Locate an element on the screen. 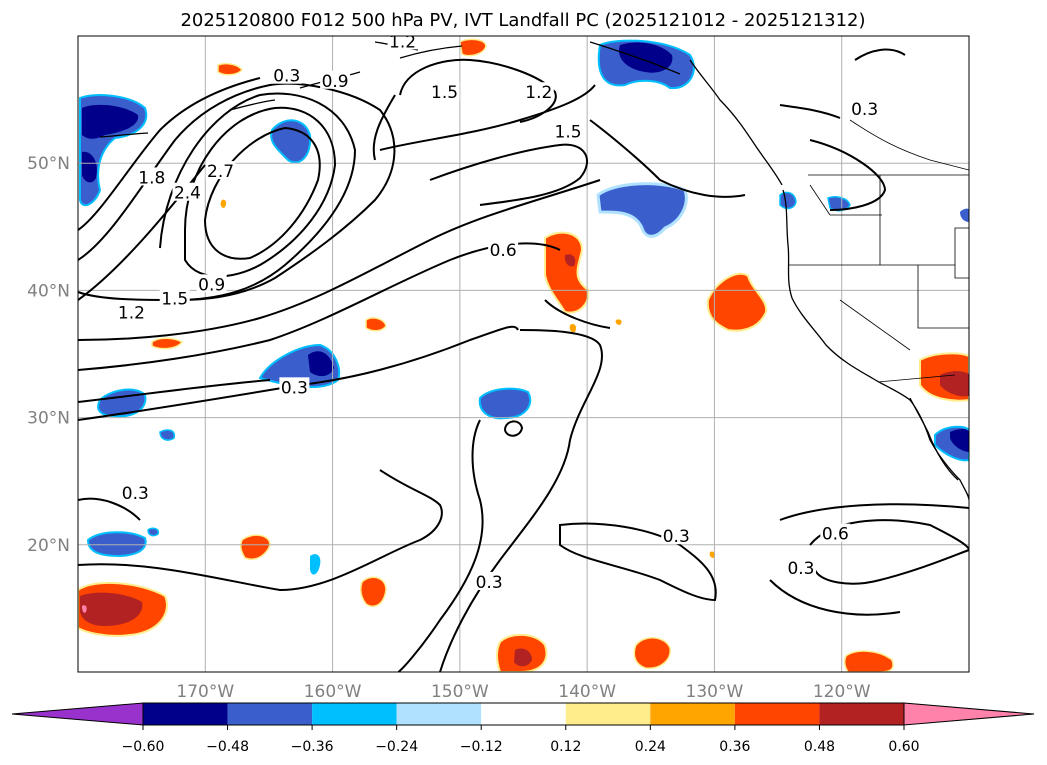 The width and height of the screenshot is (1047, 765). lon-tick-label: 120°W is located at coordinates (842, 692).